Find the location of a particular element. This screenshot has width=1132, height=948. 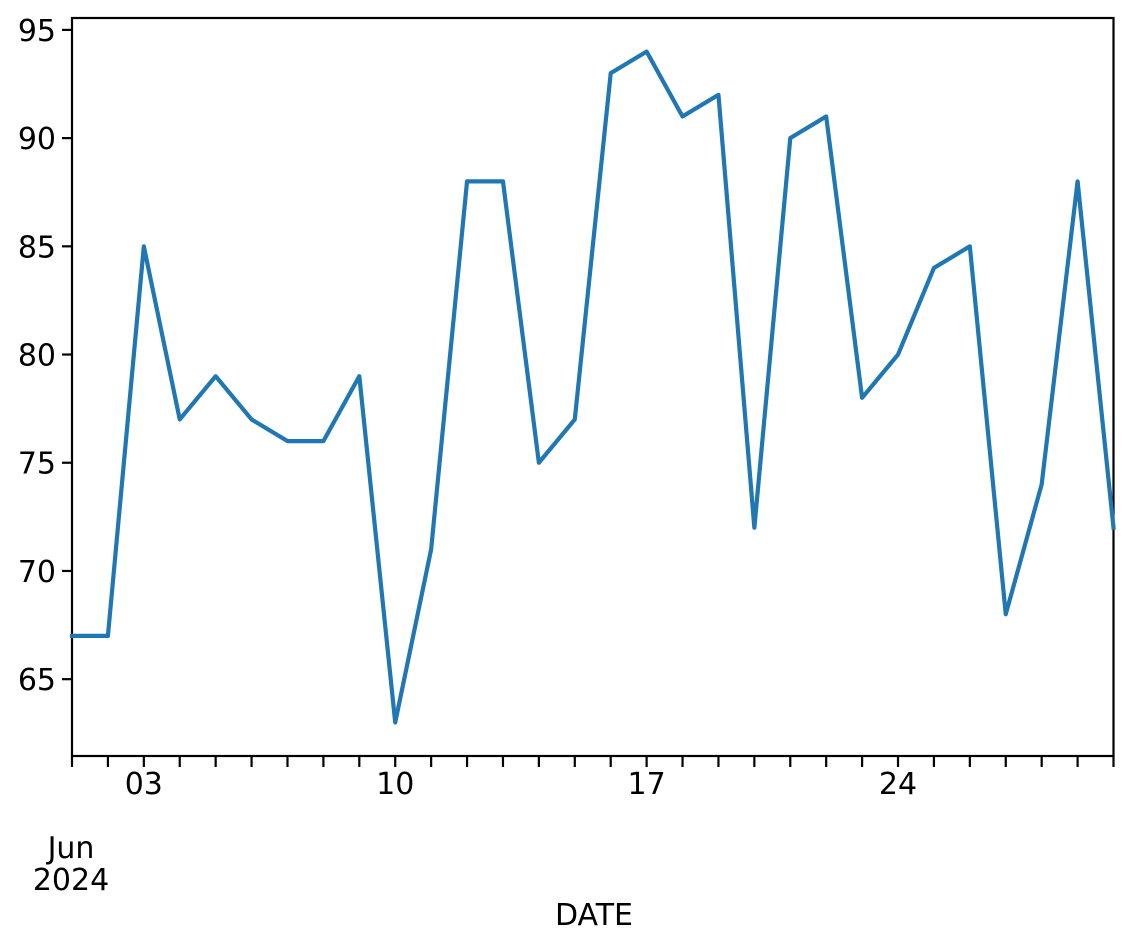

x-tick-label: 10 is located at coordinates (395, 784).